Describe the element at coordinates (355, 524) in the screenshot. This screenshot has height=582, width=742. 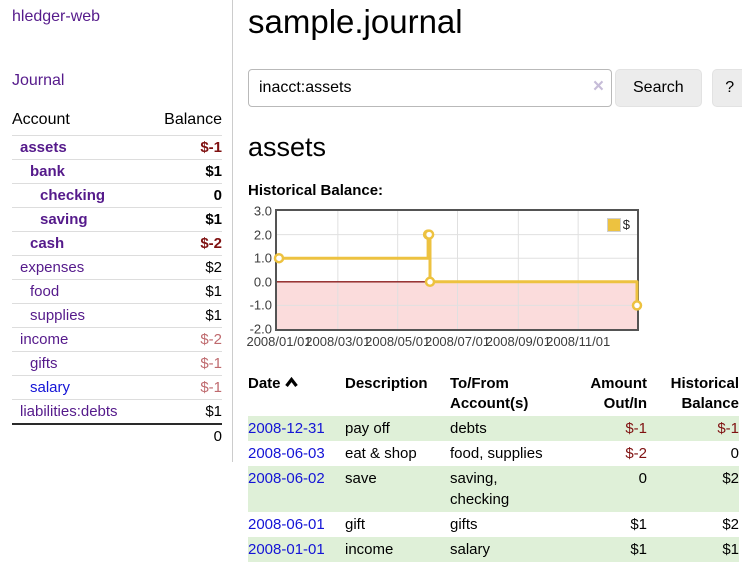
I see `register-cell-description: gift` at that location.